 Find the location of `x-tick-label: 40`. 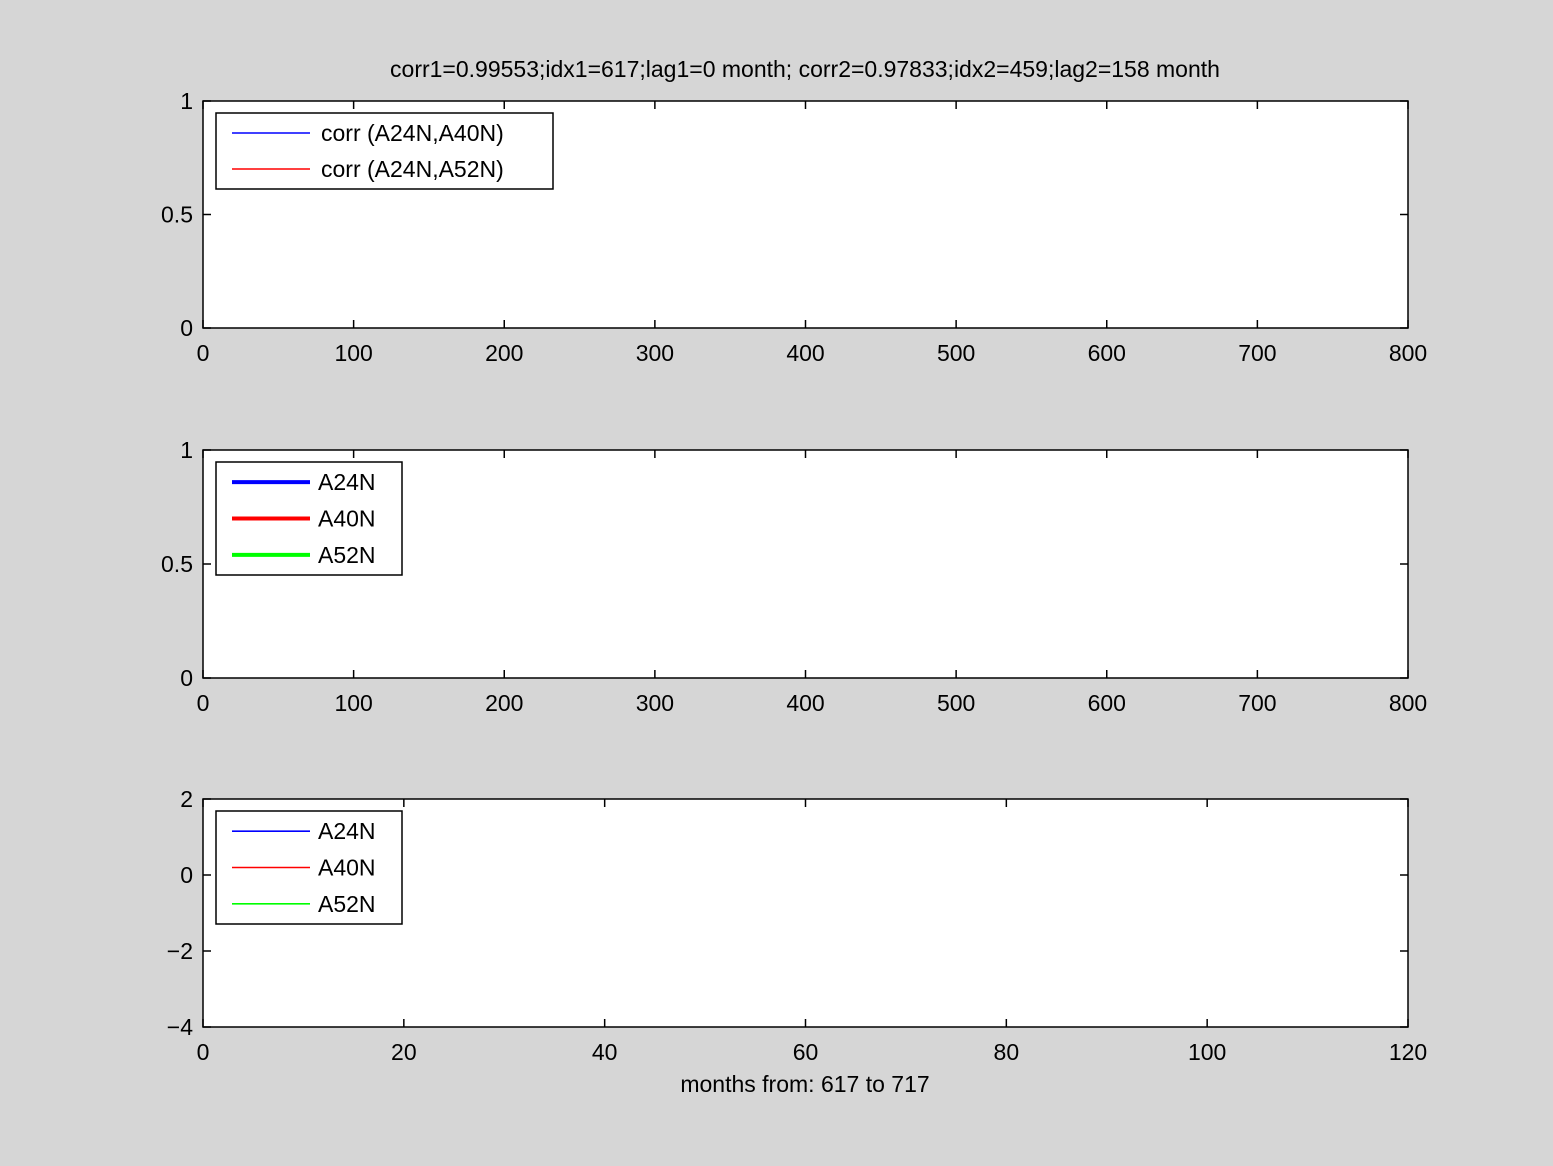

x-tick-label: 40 is located at coordinates (605, 1052).